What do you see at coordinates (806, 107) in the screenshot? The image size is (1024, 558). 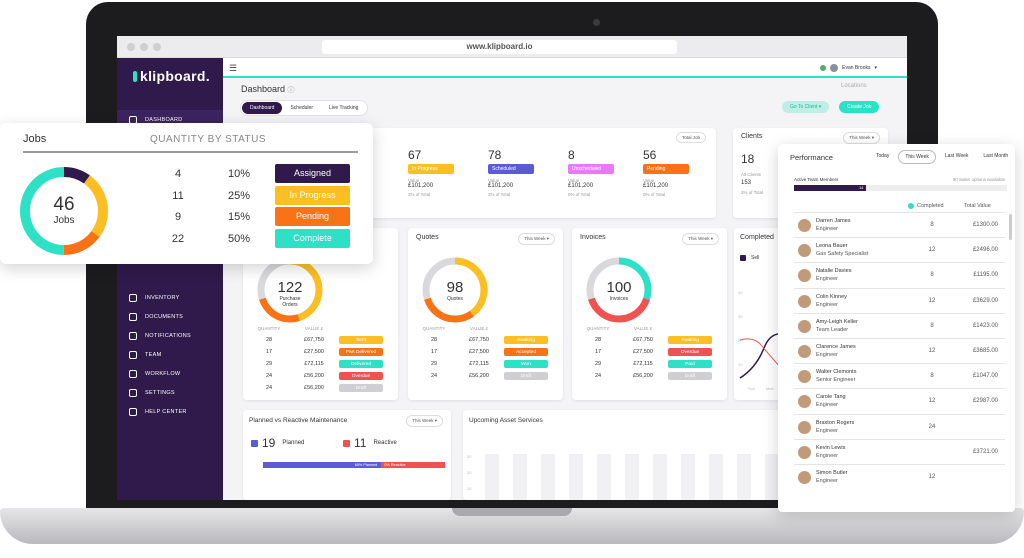 I see `go-to-client-button: Go To Client ▾` at bounding box center [806, 107].